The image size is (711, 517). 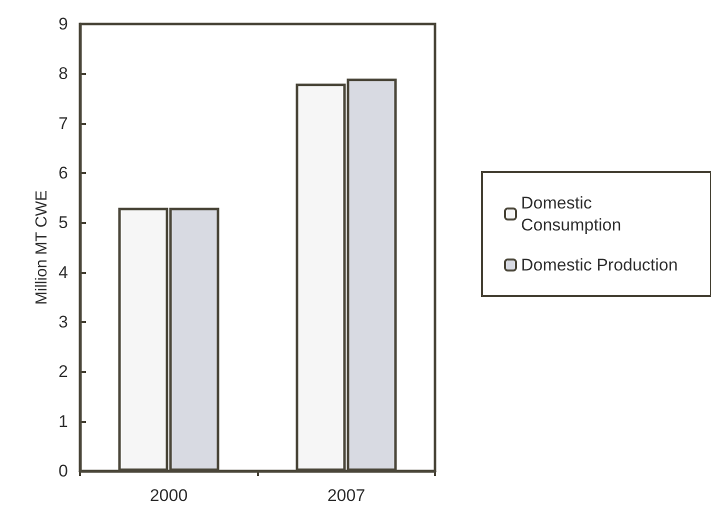 I want to click on y-tick-label: 3, so click(x=63, y=322).